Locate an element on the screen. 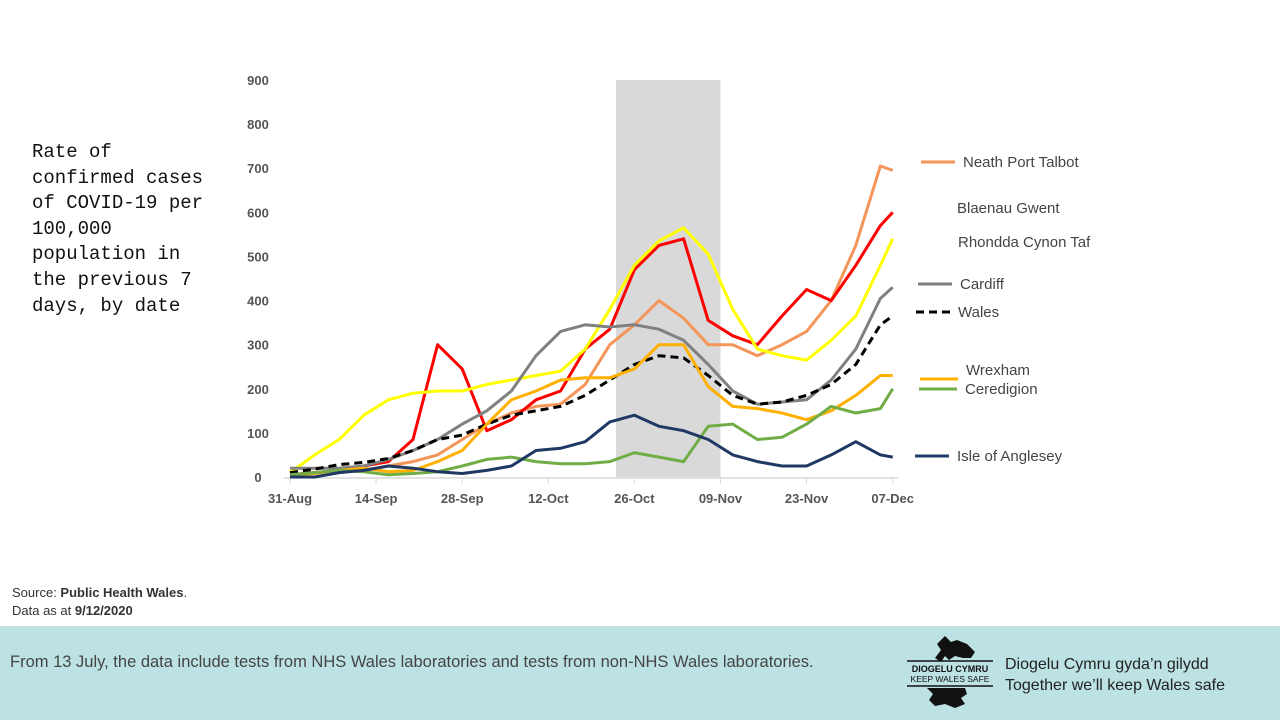  y-tick-label: 200 is located at coordinates (258, 389).